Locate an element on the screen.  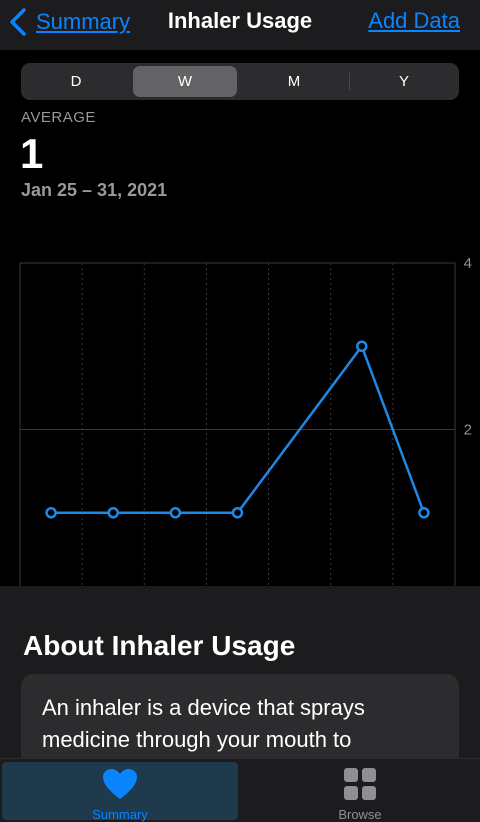
y-tick-label: 4 is located at coordinates (468, 263).